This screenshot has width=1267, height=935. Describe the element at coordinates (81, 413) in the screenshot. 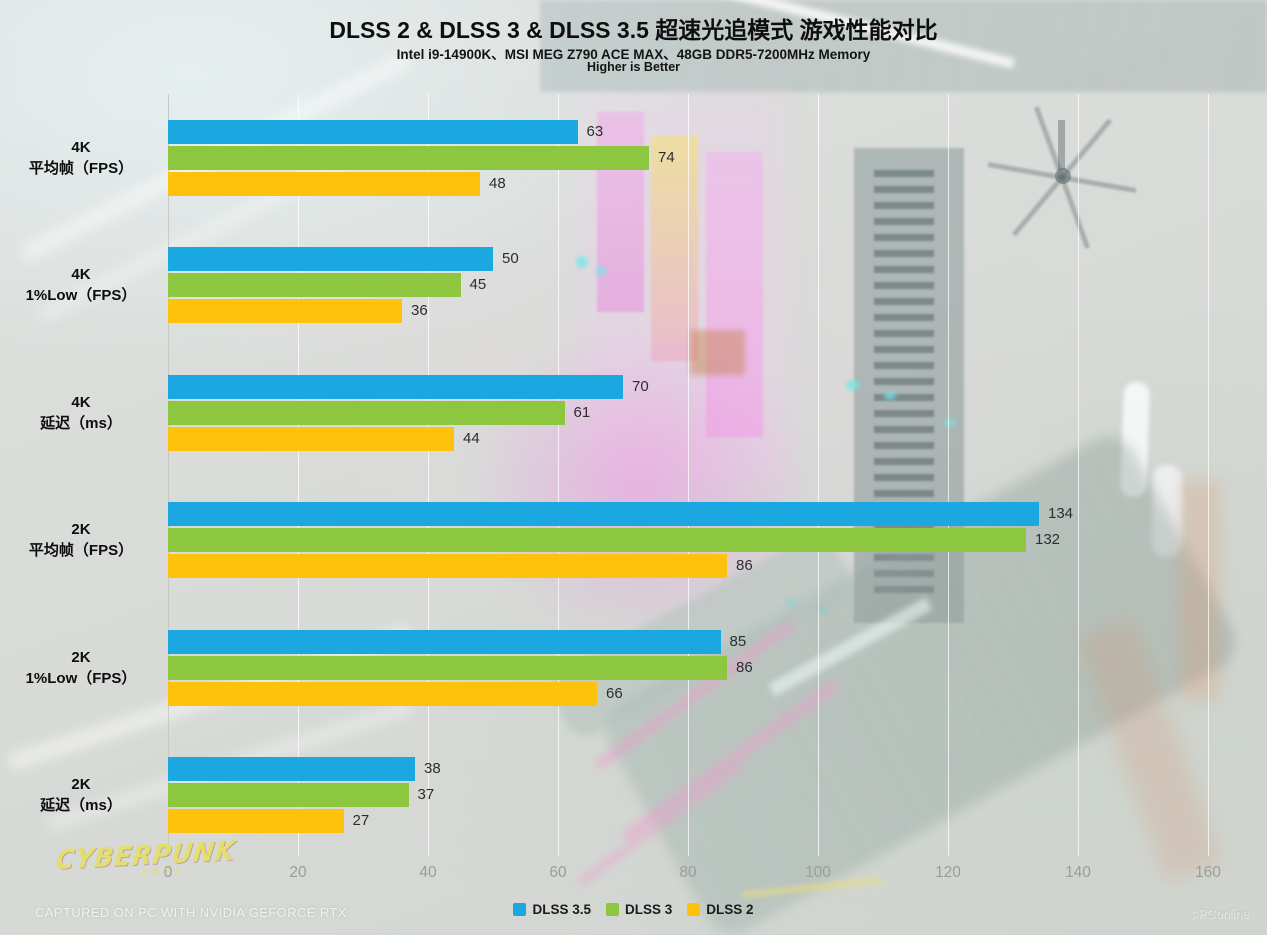

I see `category-label: 4K 延迟（ms）` at that location.